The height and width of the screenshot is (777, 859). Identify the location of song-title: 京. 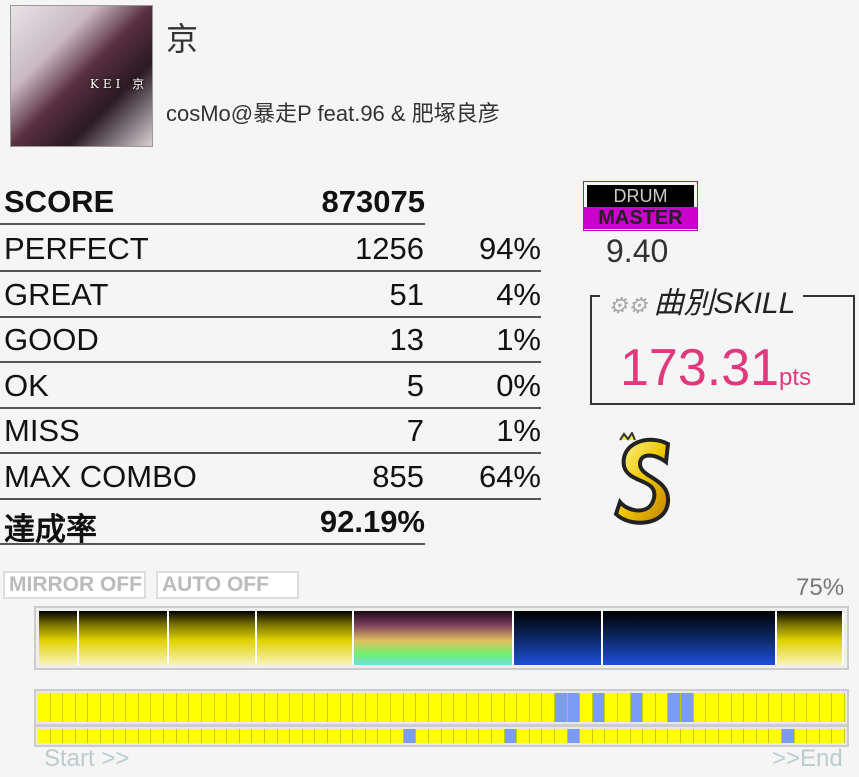
(182, 39).